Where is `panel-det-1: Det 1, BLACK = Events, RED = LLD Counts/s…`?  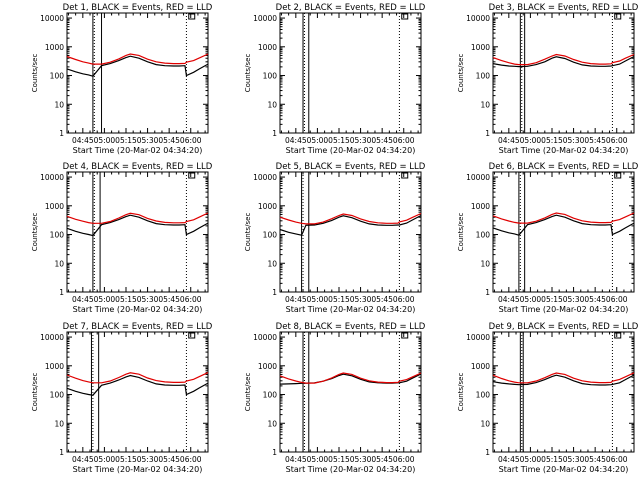 panel-det-1: Det 1, BLACK = Events, RED = LLD Counts/s… is located at coordinates (122, 79).